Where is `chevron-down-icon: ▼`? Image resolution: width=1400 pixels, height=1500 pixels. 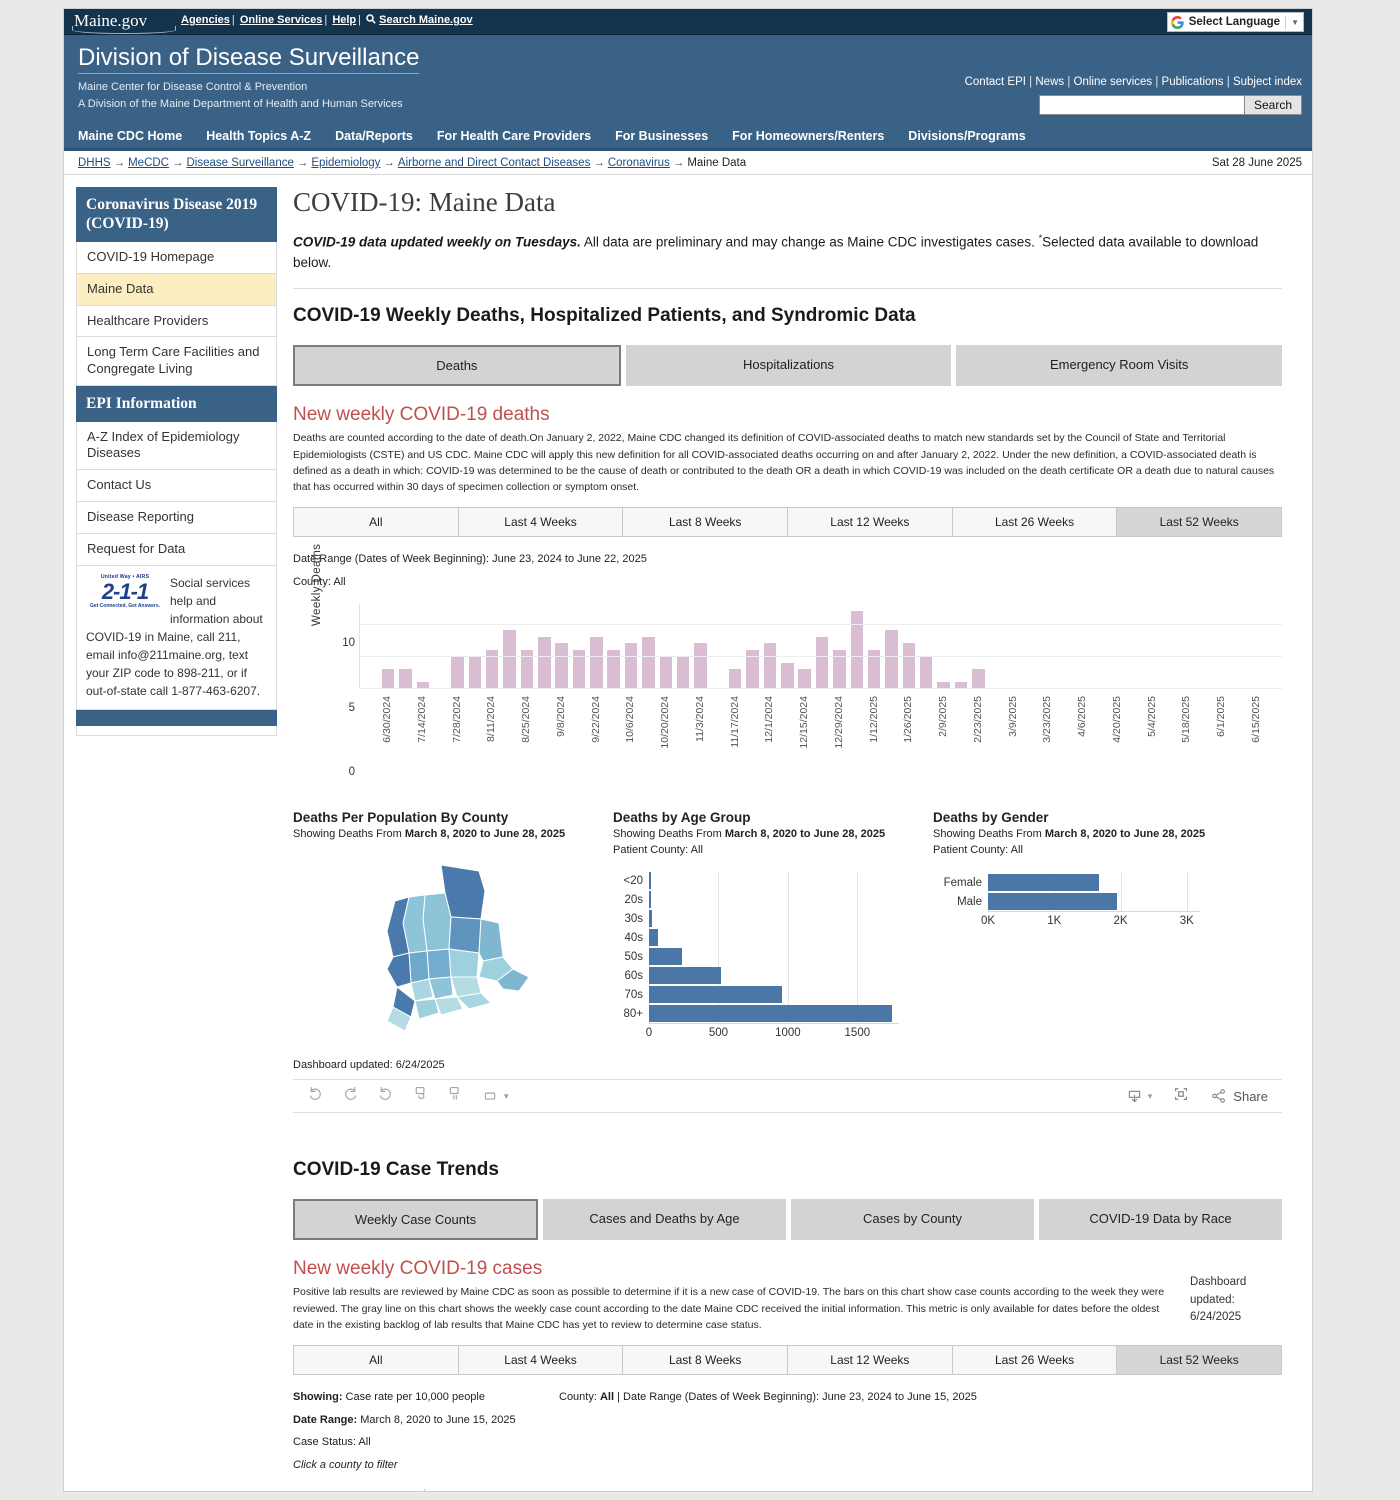 chevron-down-icon: ▼ is located at coordinates (1295, 22).